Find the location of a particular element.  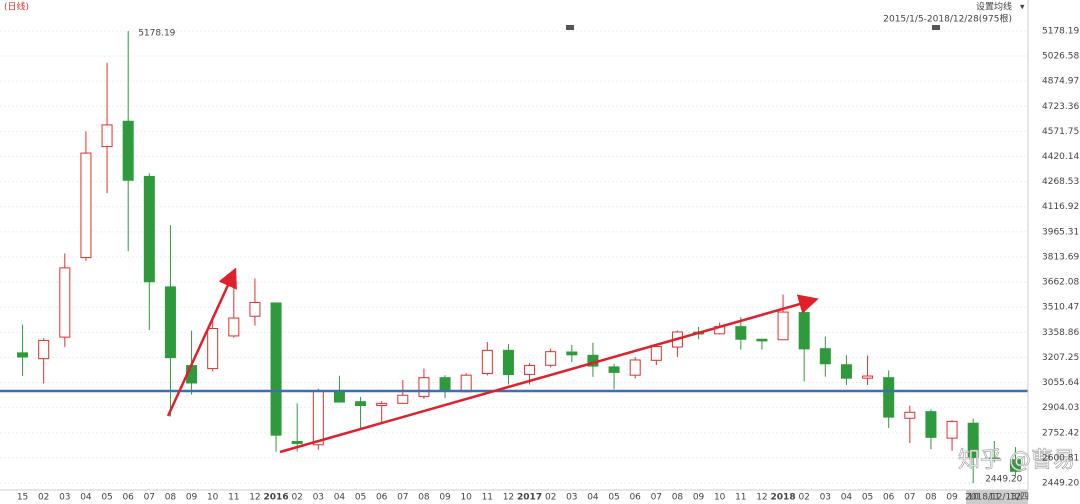

cursor-date-box is located at coordinates (997, 497).